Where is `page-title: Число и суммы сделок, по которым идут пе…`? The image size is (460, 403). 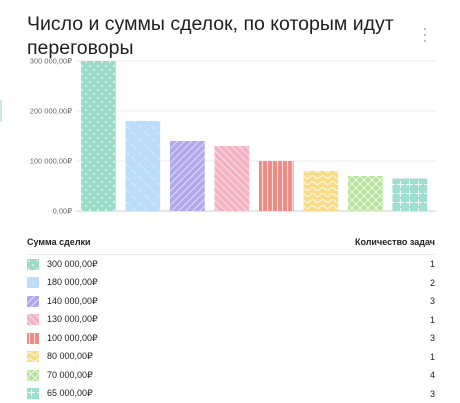 page-title: Число и суммы сделок, по которым идут пе… is located at coordinates (210, 36).